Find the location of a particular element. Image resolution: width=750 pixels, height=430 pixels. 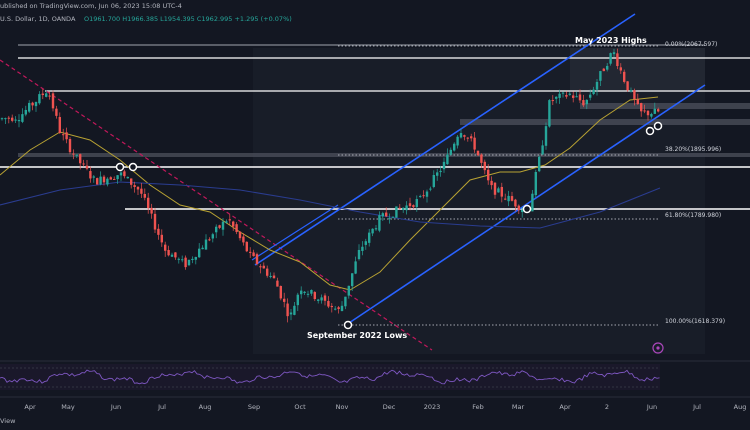

x-tick-label: 2 is located at coordinates (607, 407).